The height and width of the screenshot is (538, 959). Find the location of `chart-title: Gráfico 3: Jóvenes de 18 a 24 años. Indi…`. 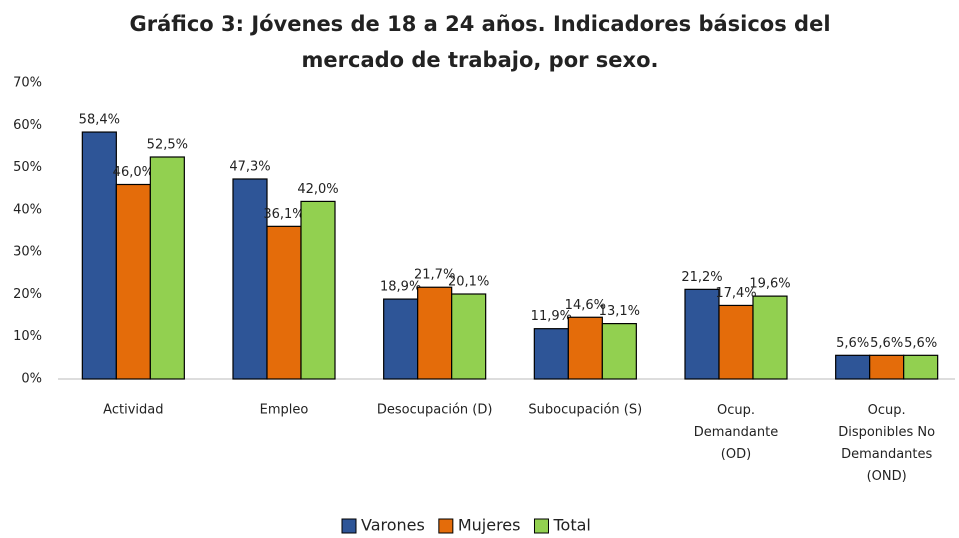

chart-title: Gráfico 3: Jóvenes de 18 a 24 años. Indi… is located at coordinates (479, 42).